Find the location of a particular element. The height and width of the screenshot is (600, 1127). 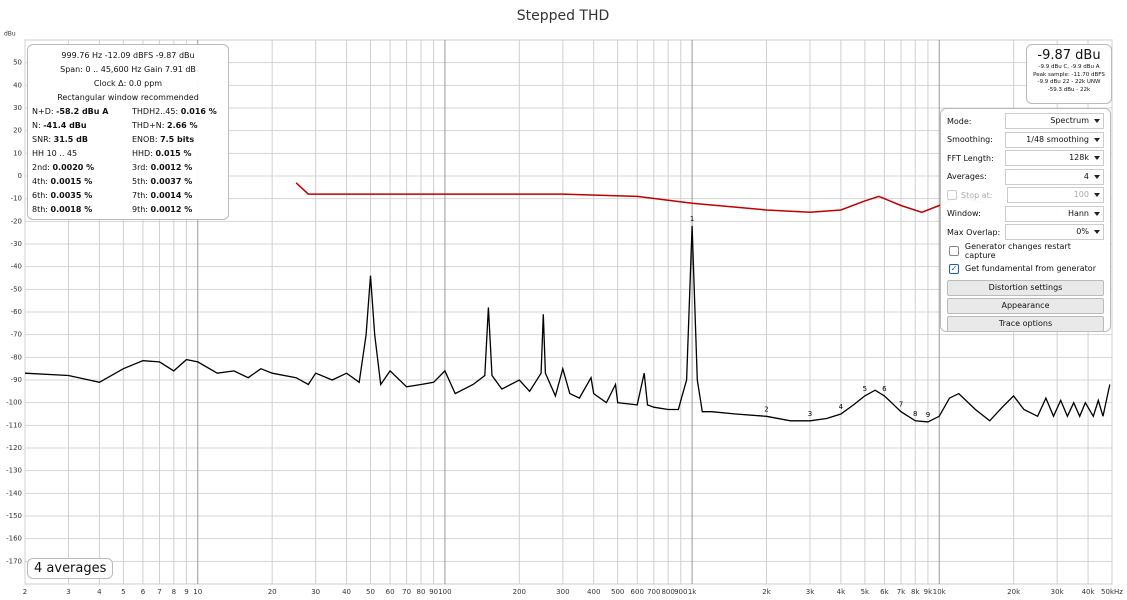

checkbox-row: ✓ Get fundamental from generator is located at coordinates (1025, 269).